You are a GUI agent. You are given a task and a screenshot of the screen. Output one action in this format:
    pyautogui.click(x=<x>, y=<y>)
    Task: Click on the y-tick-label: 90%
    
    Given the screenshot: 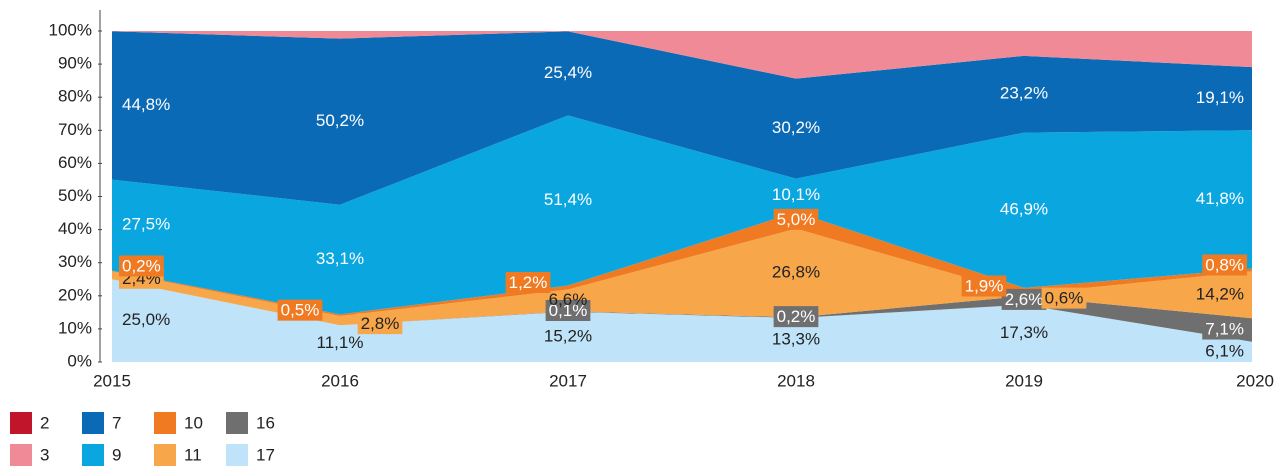 What is the action you would take?
    pyautogui.click(x=75, y=63)
    